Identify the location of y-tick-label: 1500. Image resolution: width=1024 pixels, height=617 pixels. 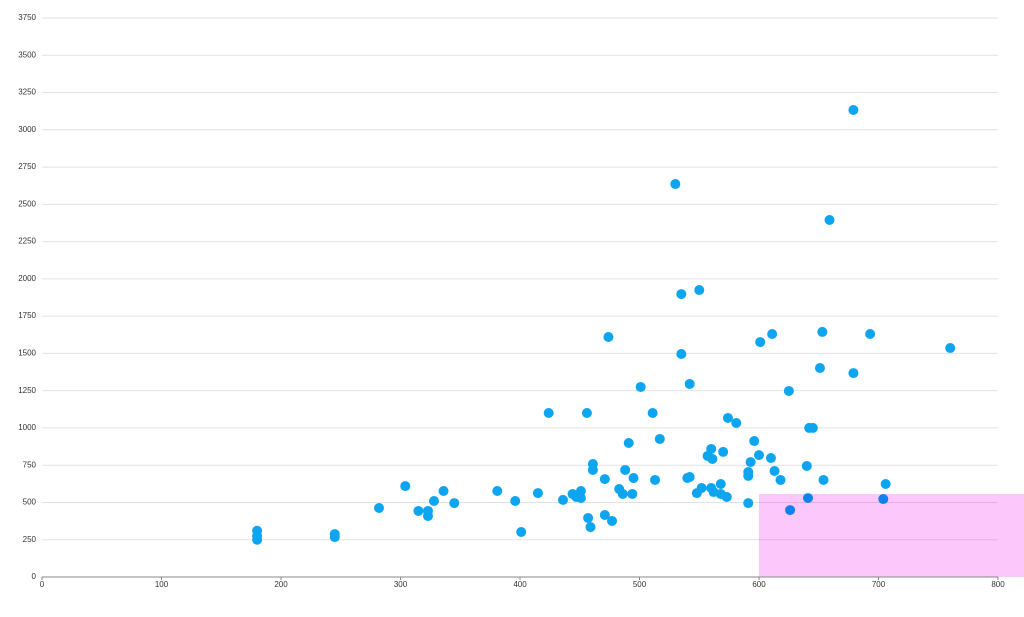
(27, 353).